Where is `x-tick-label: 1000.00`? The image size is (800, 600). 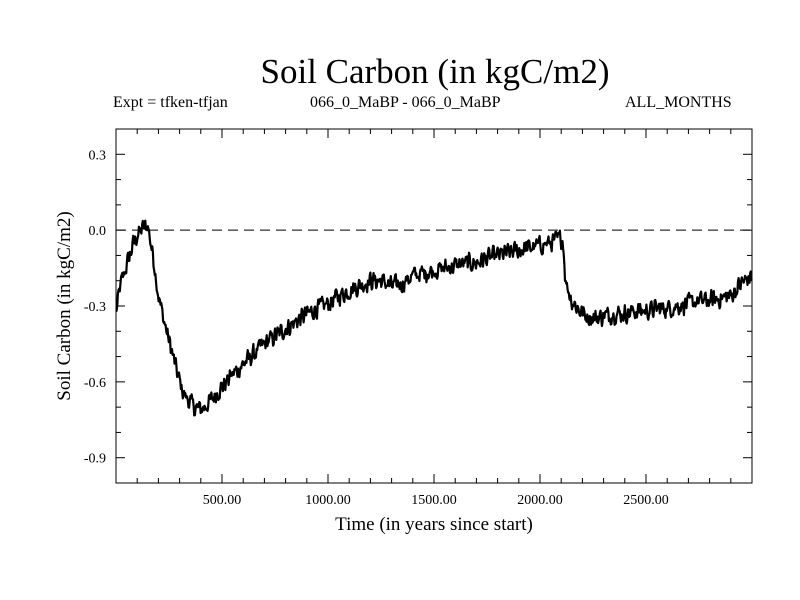
x-tick-label: 1000.00 is located at coordinates (328, 500).